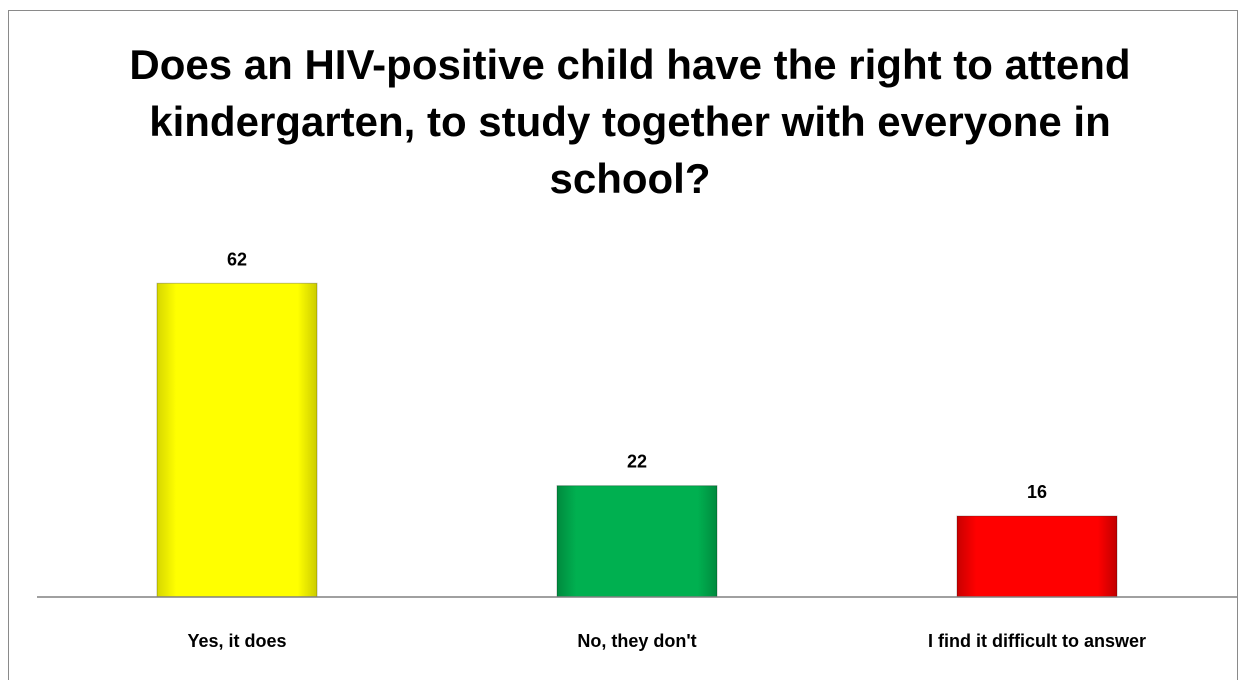 The image size is (1241, 680). What do you see at coordinates (1037, 492) in the screenshot?
I see `data-label-2: 16` at bounding box center [1037, 492].